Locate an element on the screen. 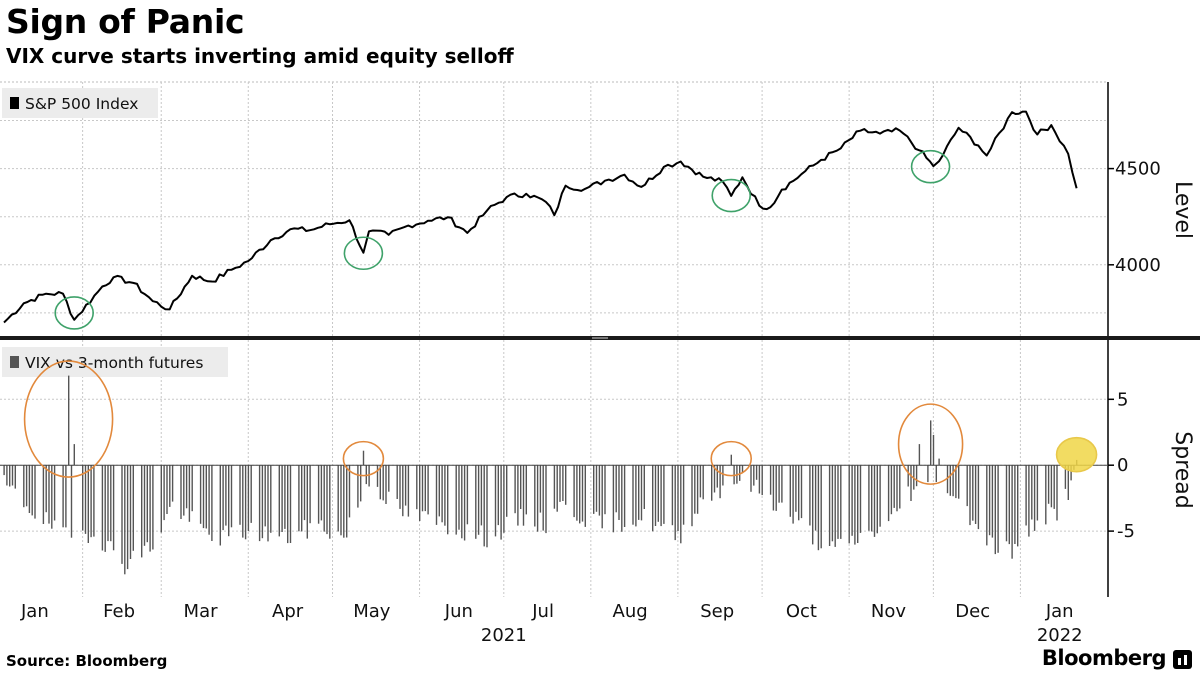  vix-axis-title: Spread is located at coordinates (1182, 469).